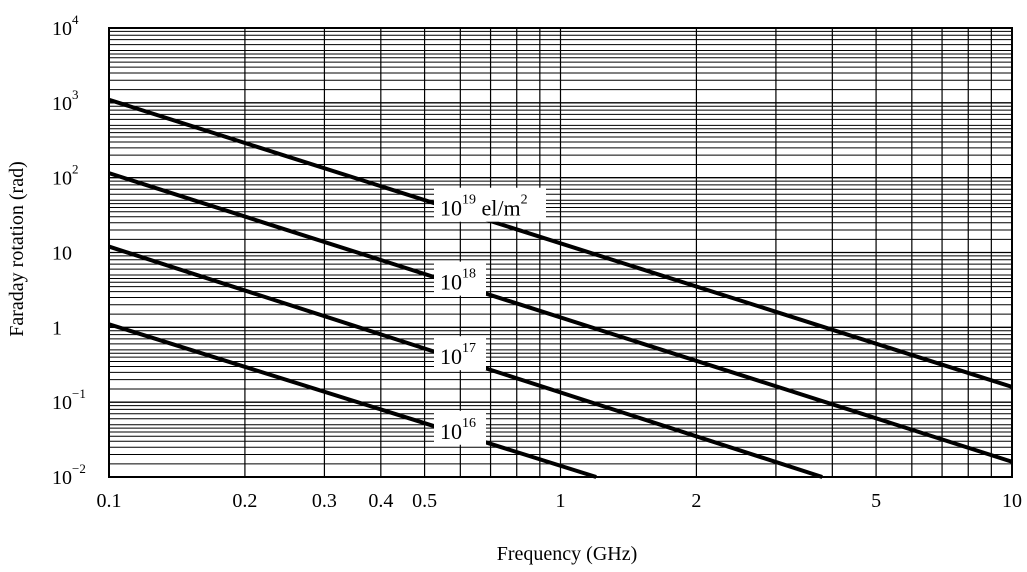  I want to click on x-tick-label: 10, so click(1012, 501).